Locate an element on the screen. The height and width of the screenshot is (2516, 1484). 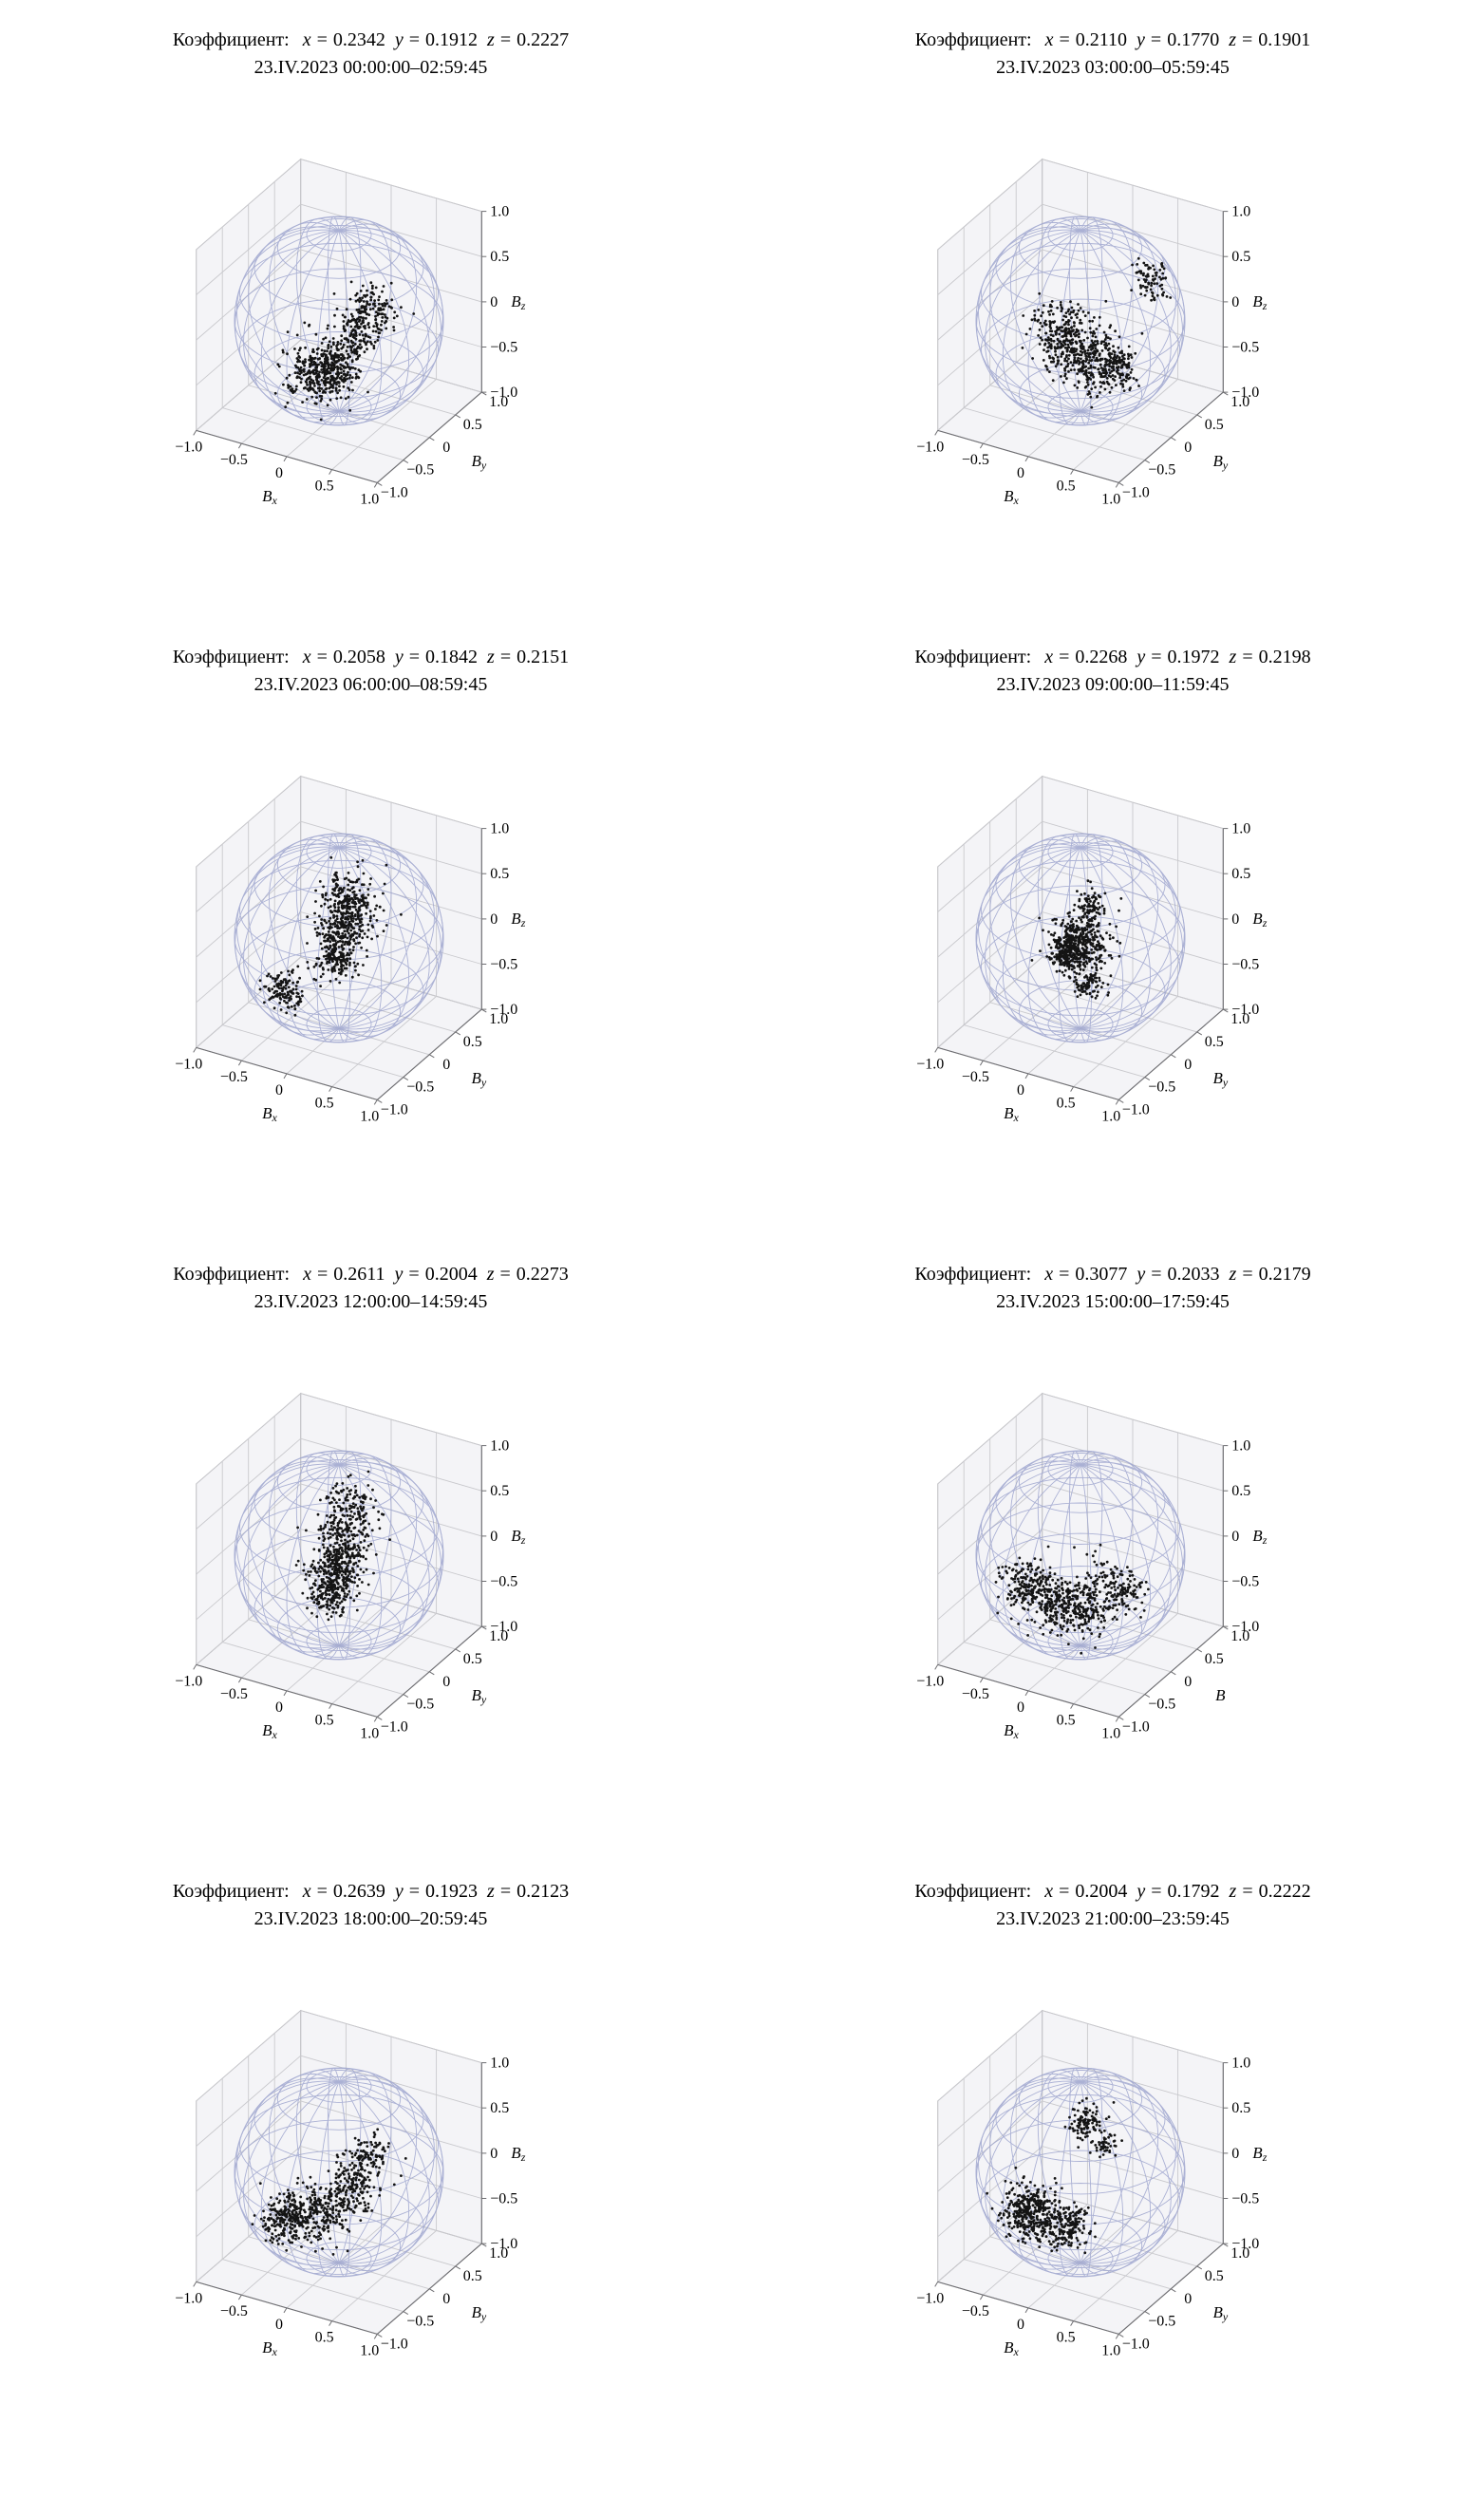
subplot-datetime: 23.IV.2023 12:00:00–14:59:45 is located at coordinates (371, 1301).